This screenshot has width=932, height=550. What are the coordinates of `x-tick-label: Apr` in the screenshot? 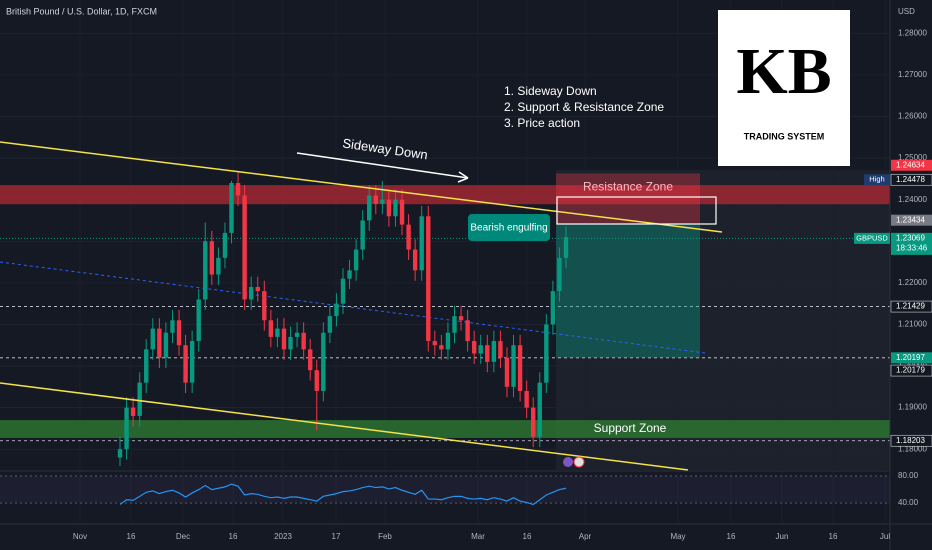 It's located at (585, 536).